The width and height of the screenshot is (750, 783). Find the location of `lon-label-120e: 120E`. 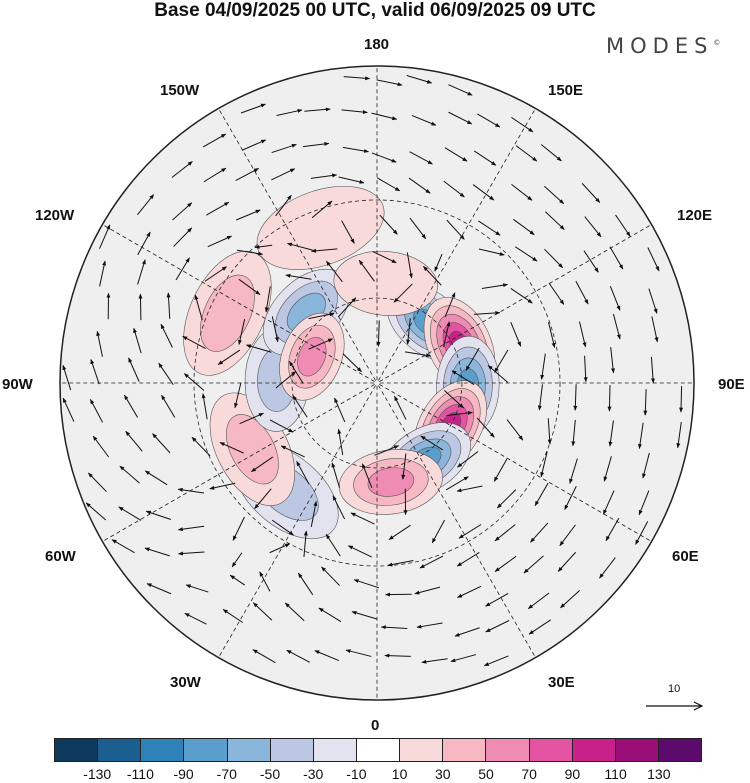

lon-label-120e: 120E is located at coordinates (695, 215).